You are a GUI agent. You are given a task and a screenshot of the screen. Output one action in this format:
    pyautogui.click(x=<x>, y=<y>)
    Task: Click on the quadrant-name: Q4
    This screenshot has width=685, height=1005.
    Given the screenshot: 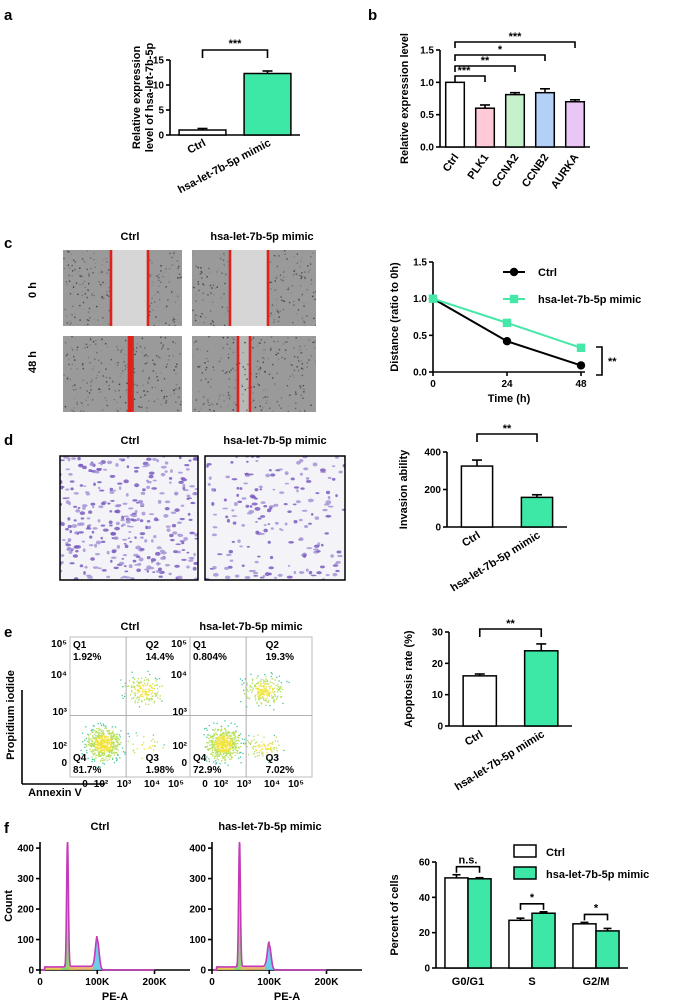 What is the action you would take?
    pyautogui.click(x=200, y=758)
    